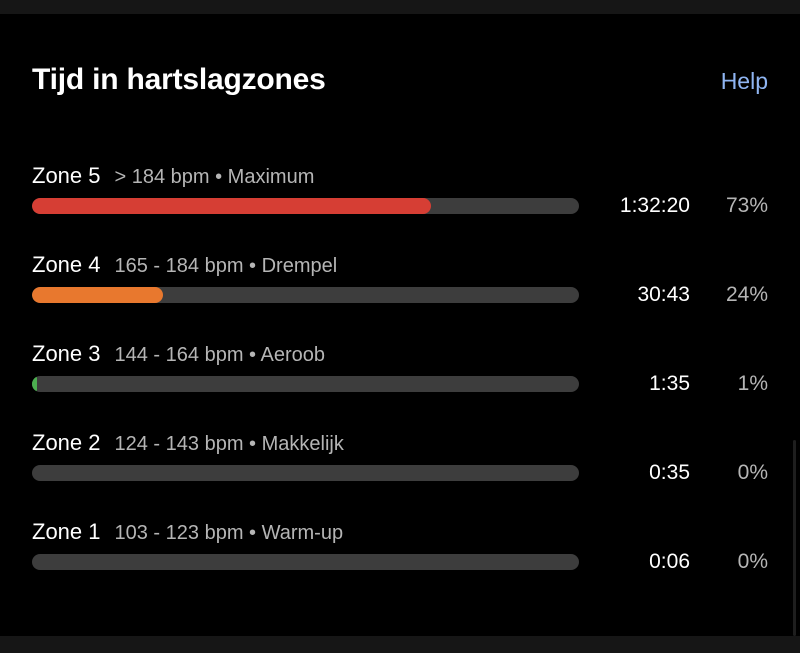 The width and height of the screenshot is (800, 653). I want to click on zone-range: 165 - 184 bpm • Drempel, so click(226, 266).